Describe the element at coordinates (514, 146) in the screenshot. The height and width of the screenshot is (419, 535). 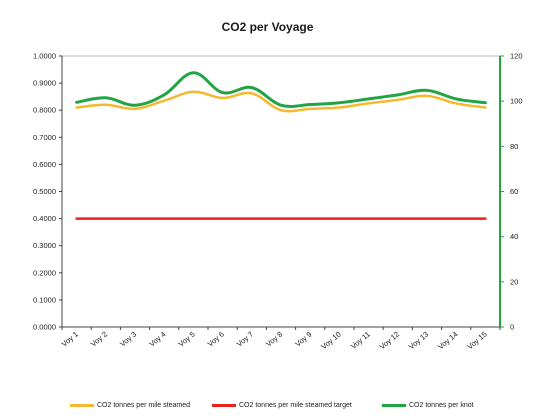
I see `y-right-tick-label: 80` at that location.